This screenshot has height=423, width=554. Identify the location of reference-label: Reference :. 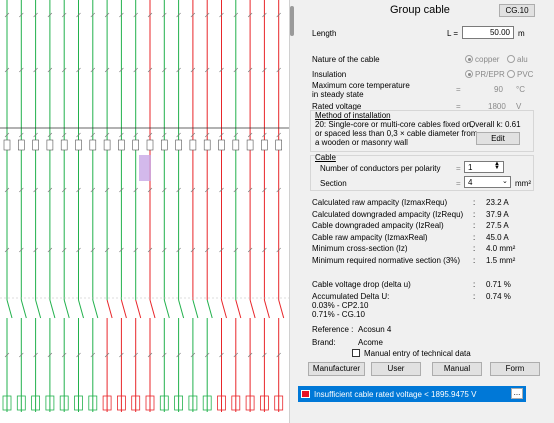
(333, 329).